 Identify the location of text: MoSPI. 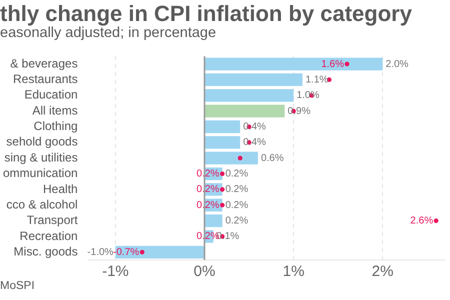
(17, 286).